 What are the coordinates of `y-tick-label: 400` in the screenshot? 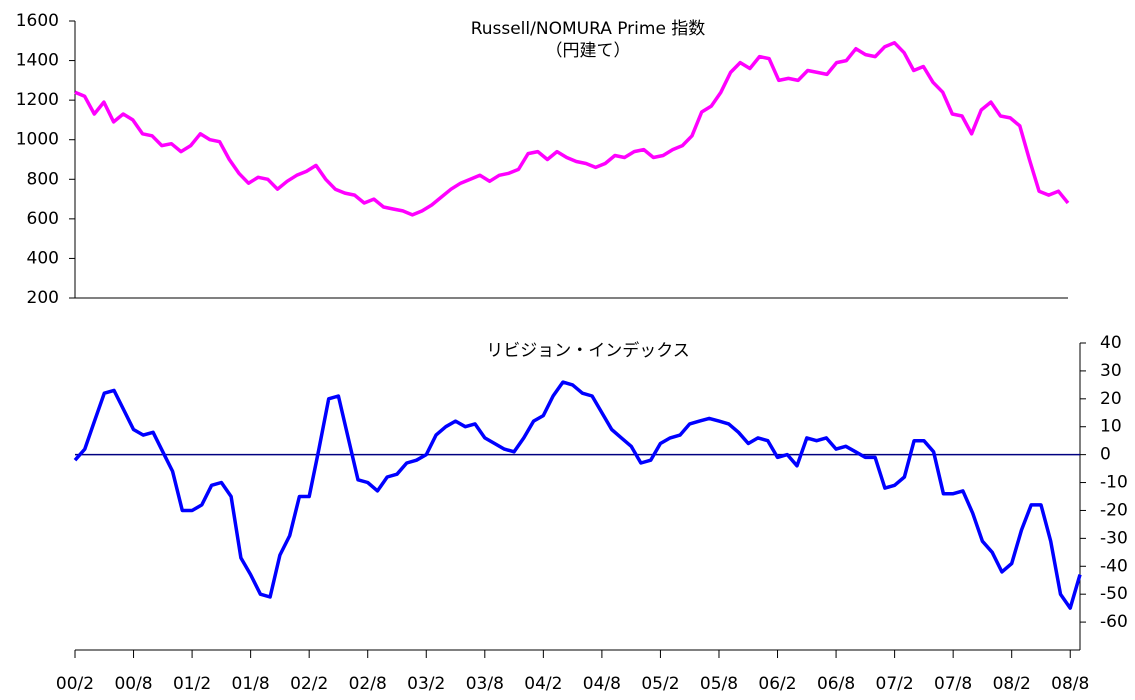 It's located at (43, 258).